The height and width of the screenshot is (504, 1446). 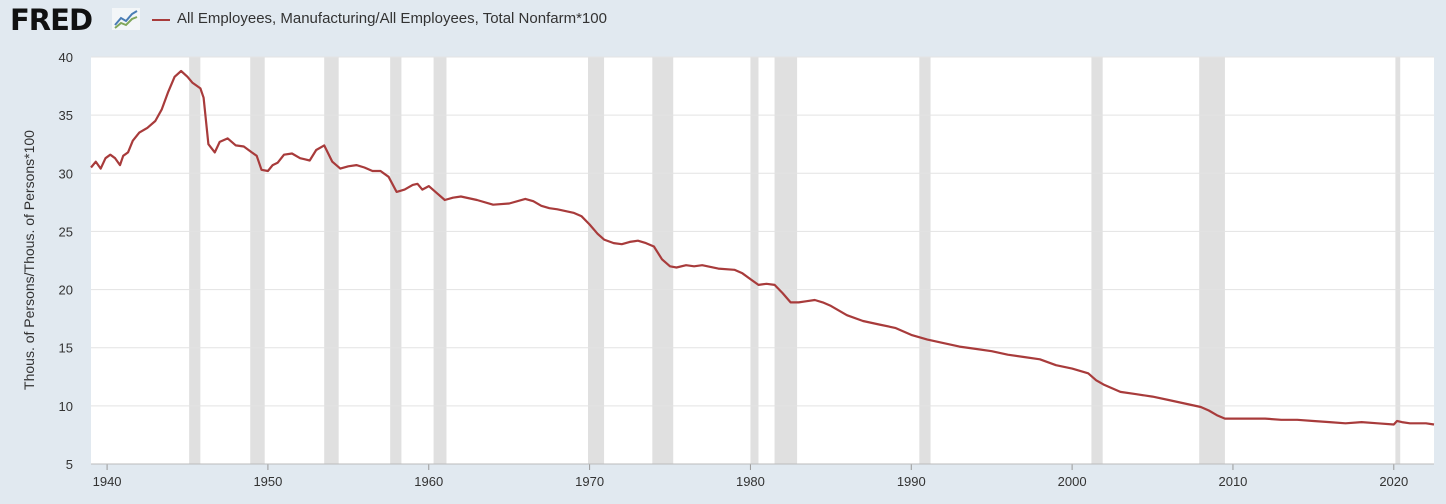 What do you see at coordinates (66, 348) in the screenshot?
I see `y-tick-label-15: 15` at bounding box center [66, 348].